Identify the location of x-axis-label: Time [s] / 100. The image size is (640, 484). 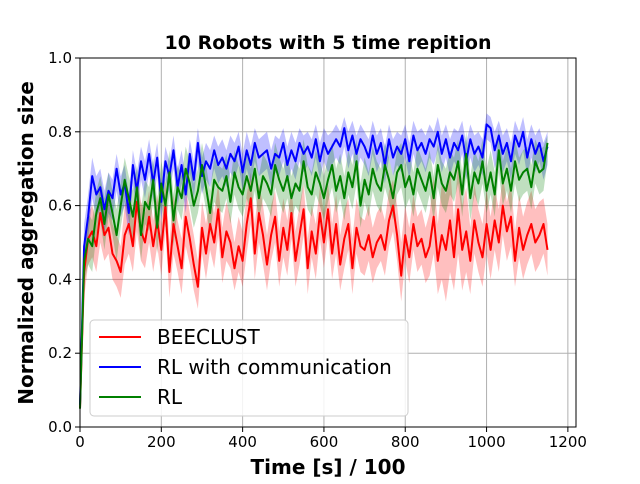
(327, 467).